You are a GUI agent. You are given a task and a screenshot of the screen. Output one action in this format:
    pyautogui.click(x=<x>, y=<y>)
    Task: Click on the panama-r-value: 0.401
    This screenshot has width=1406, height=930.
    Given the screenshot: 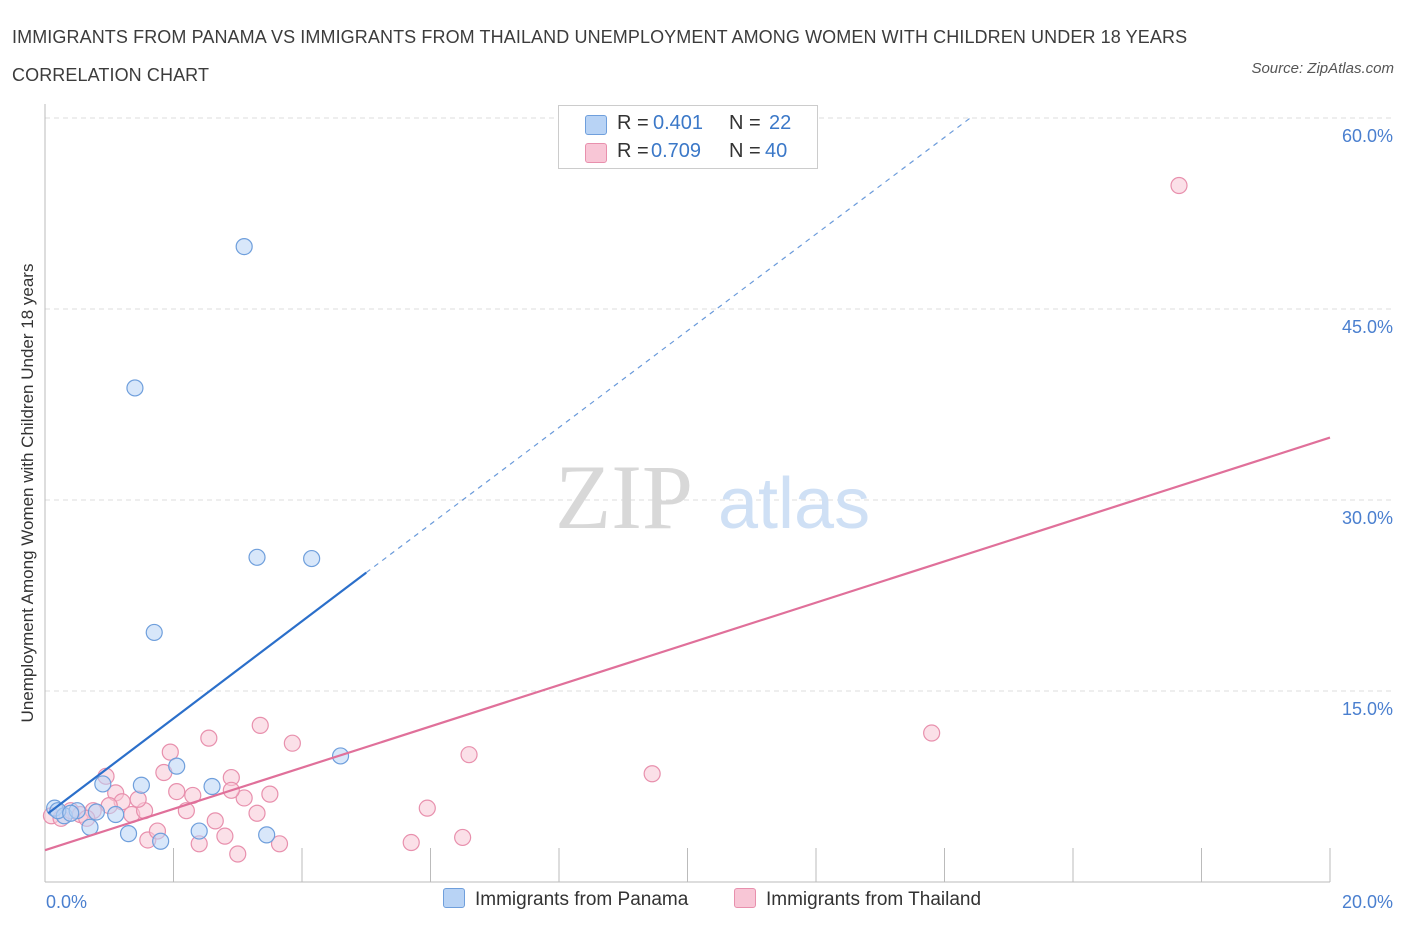 What is the action you would take?
    pyautogui.click(x=678, y=123)
    